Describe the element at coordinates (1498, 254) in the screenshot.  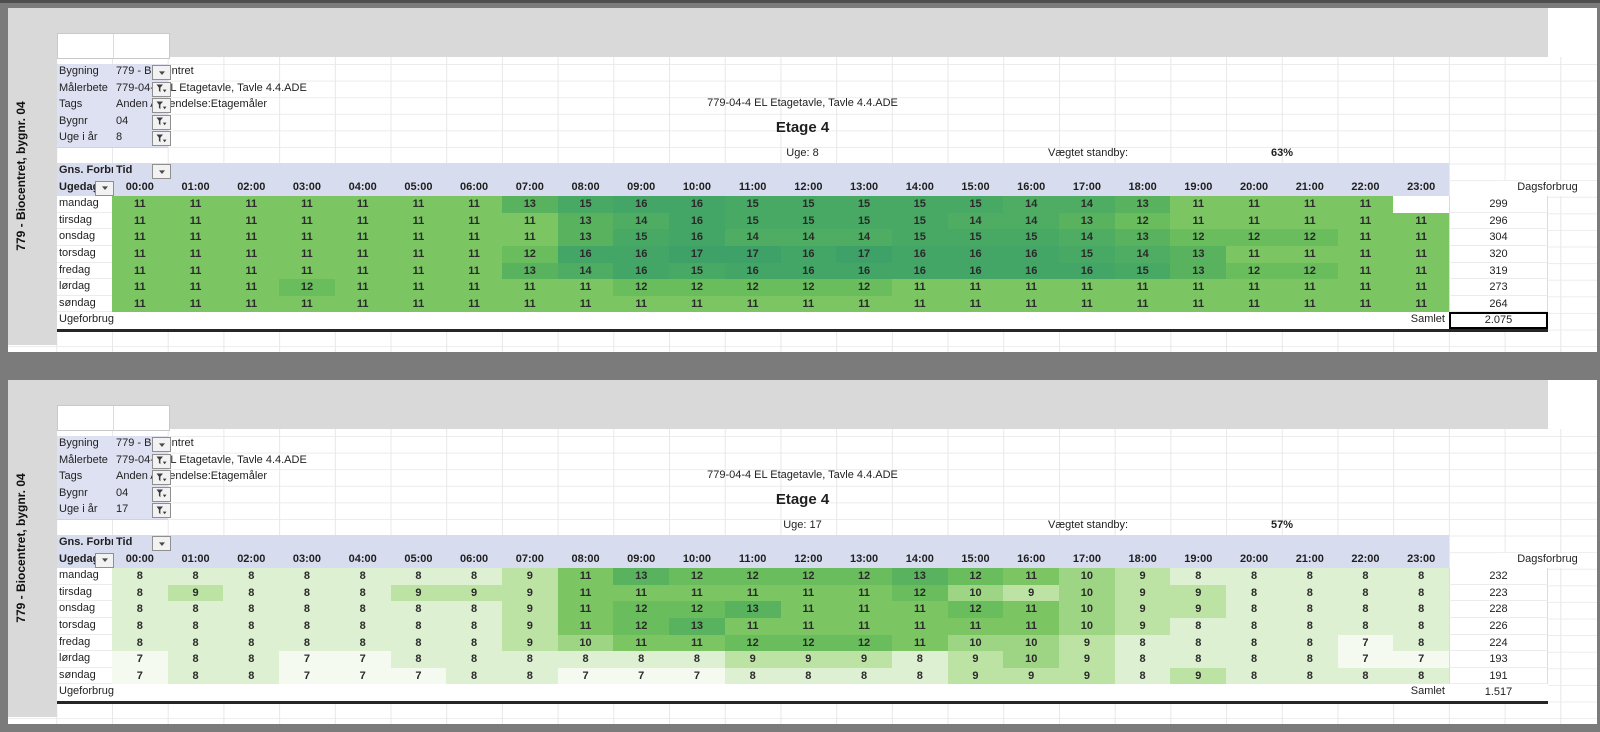
I see `dagsforbrug-value: 320` at that location.